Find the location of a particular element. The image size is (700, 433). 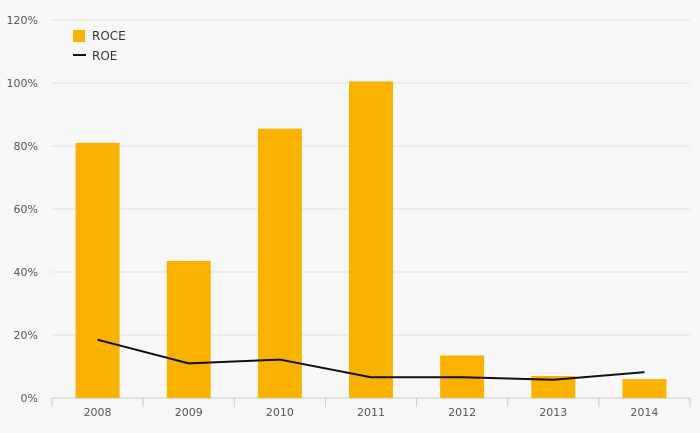

y-tick-label: 120% is located at coordinates (22, 20).